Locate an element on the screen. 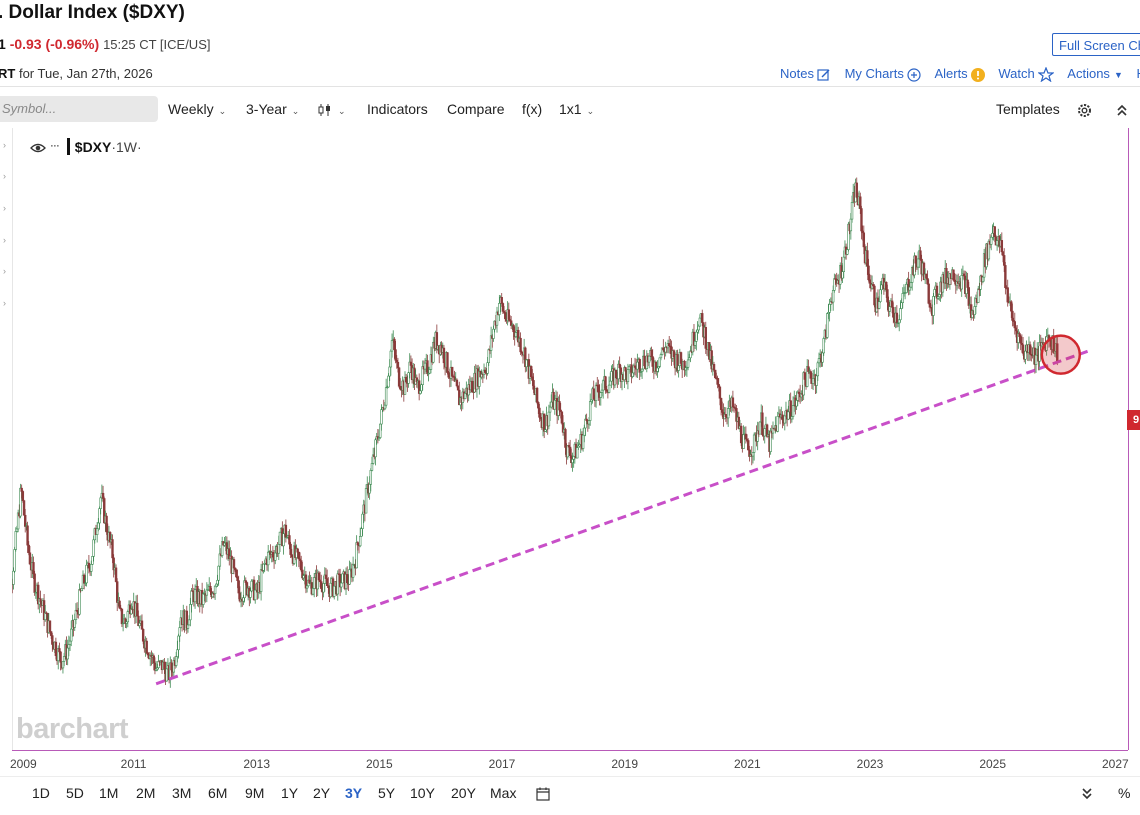  alerts-link: Alerts is located at coordinates (959, 74).